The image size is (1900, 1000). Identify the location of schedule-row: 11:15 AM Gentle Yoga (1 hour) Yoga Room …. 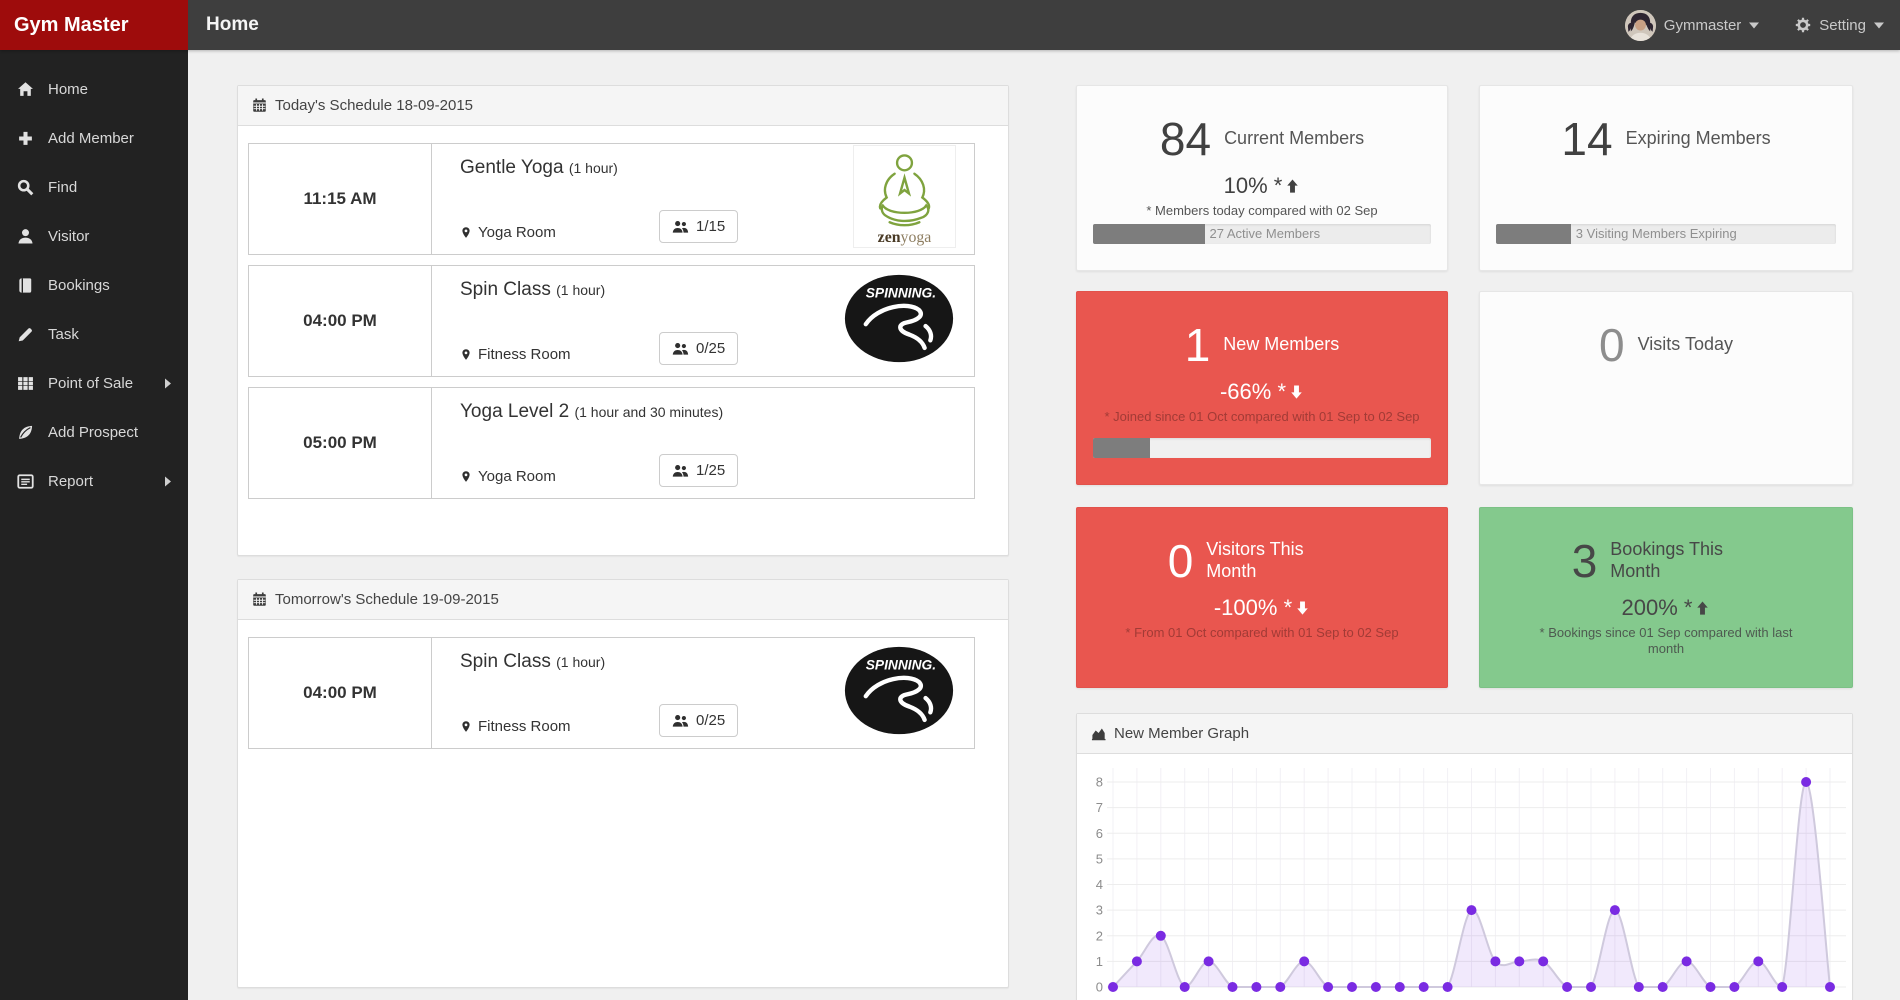
(611, 199).